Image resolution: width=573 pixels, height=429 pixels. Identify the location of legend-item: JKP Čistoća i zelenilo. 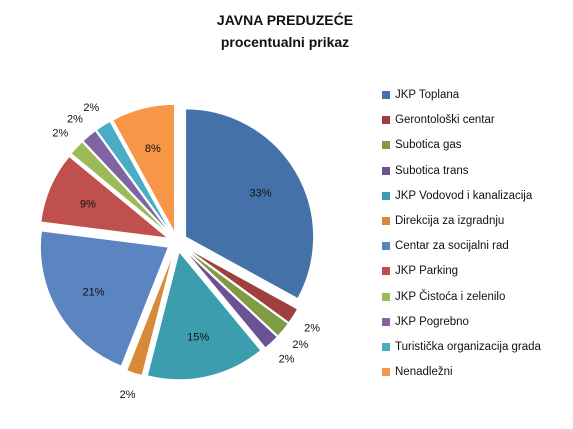
(477, 302).